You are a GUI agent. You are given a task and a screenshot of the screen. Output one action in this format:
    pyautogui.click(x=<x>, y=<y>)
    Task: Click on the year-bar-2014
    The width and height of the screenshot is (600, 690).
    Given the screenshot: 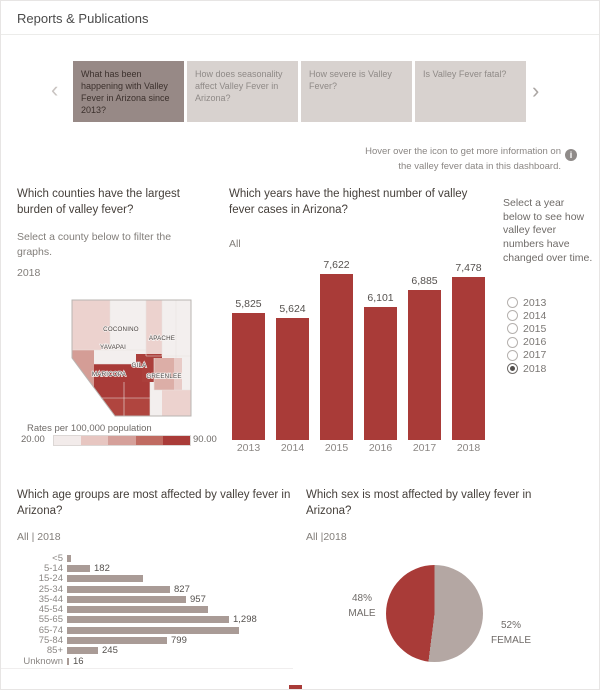 What is the action you would take?
    pyautogui.click(x=292, y=379)
    